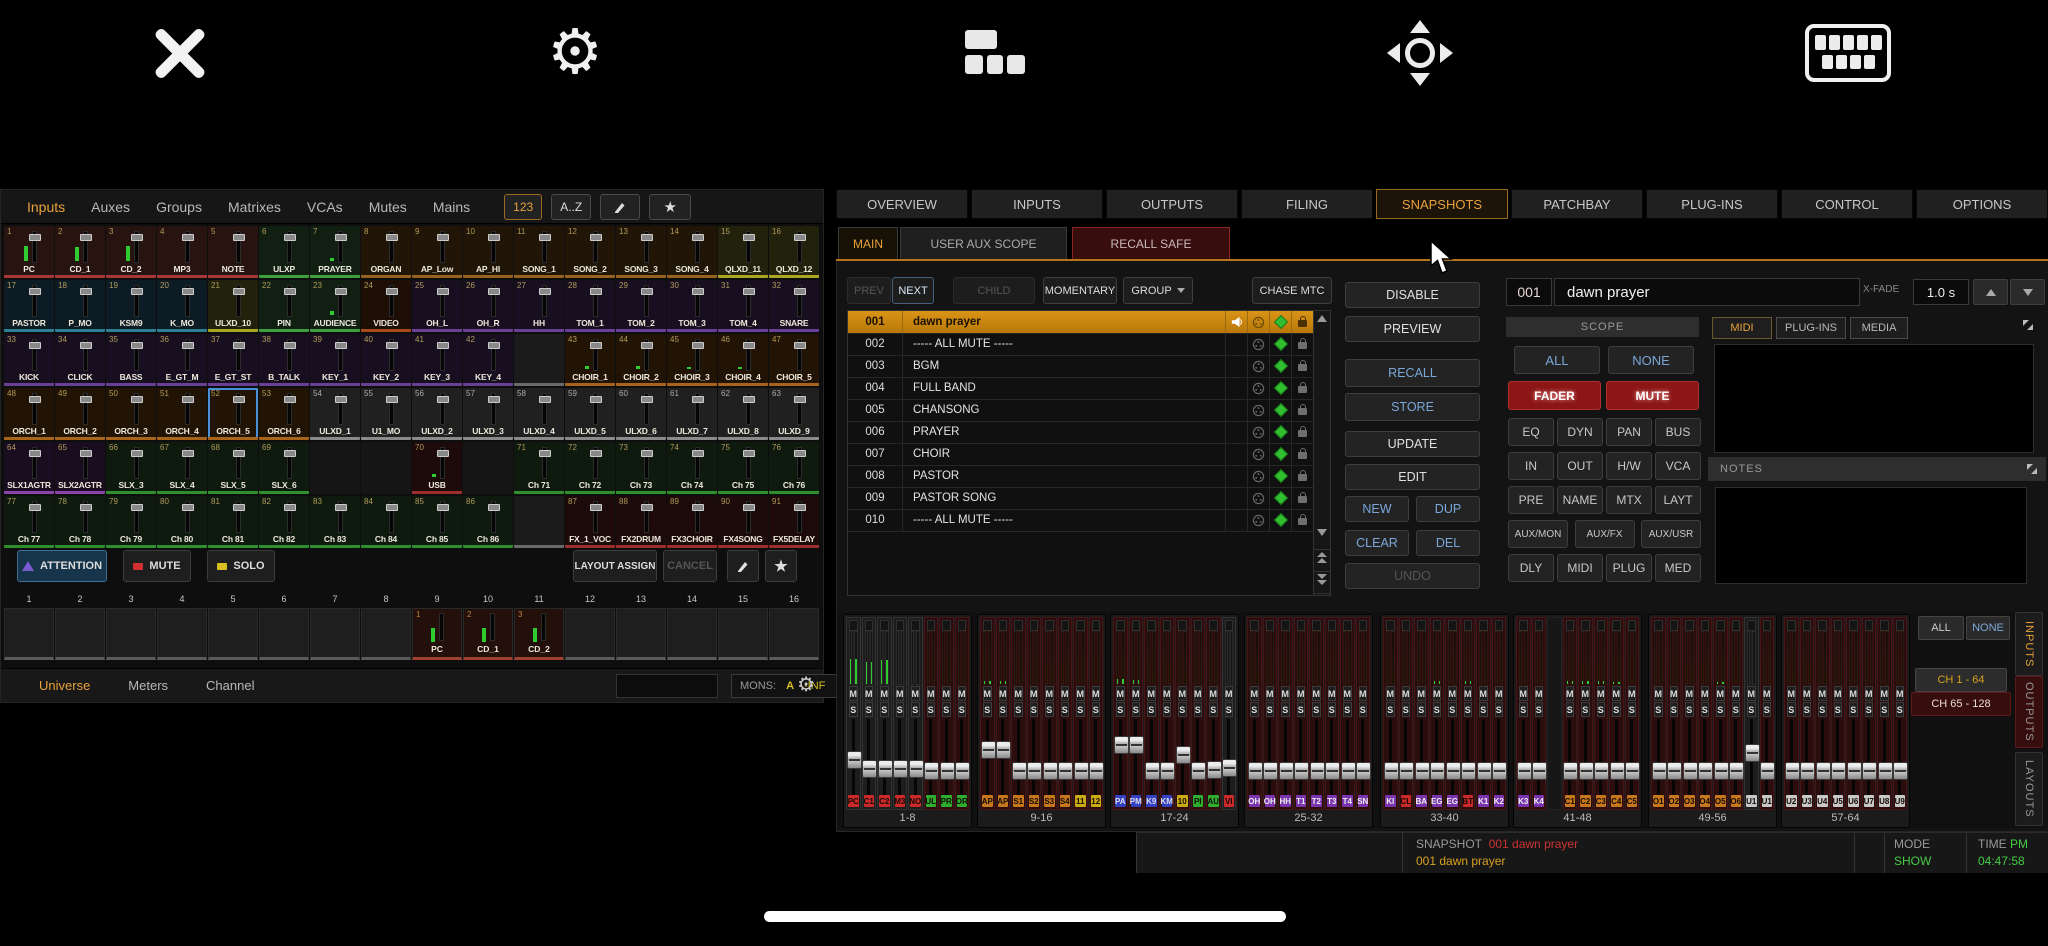 This screenshot has height=946, width=2048. What do you see at coordinates (284, 414) in the screenshot?
I see `channel-cell-orch-6: 53 ORCH_6` at bounding box center [284, 414].